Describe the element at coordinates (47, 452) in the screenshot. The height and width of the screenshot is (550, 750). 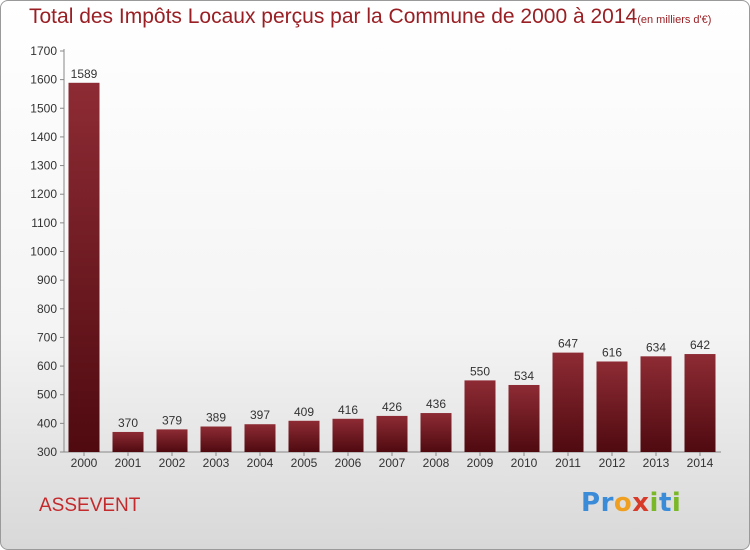
I see `y-tick-label: 300` at that location.